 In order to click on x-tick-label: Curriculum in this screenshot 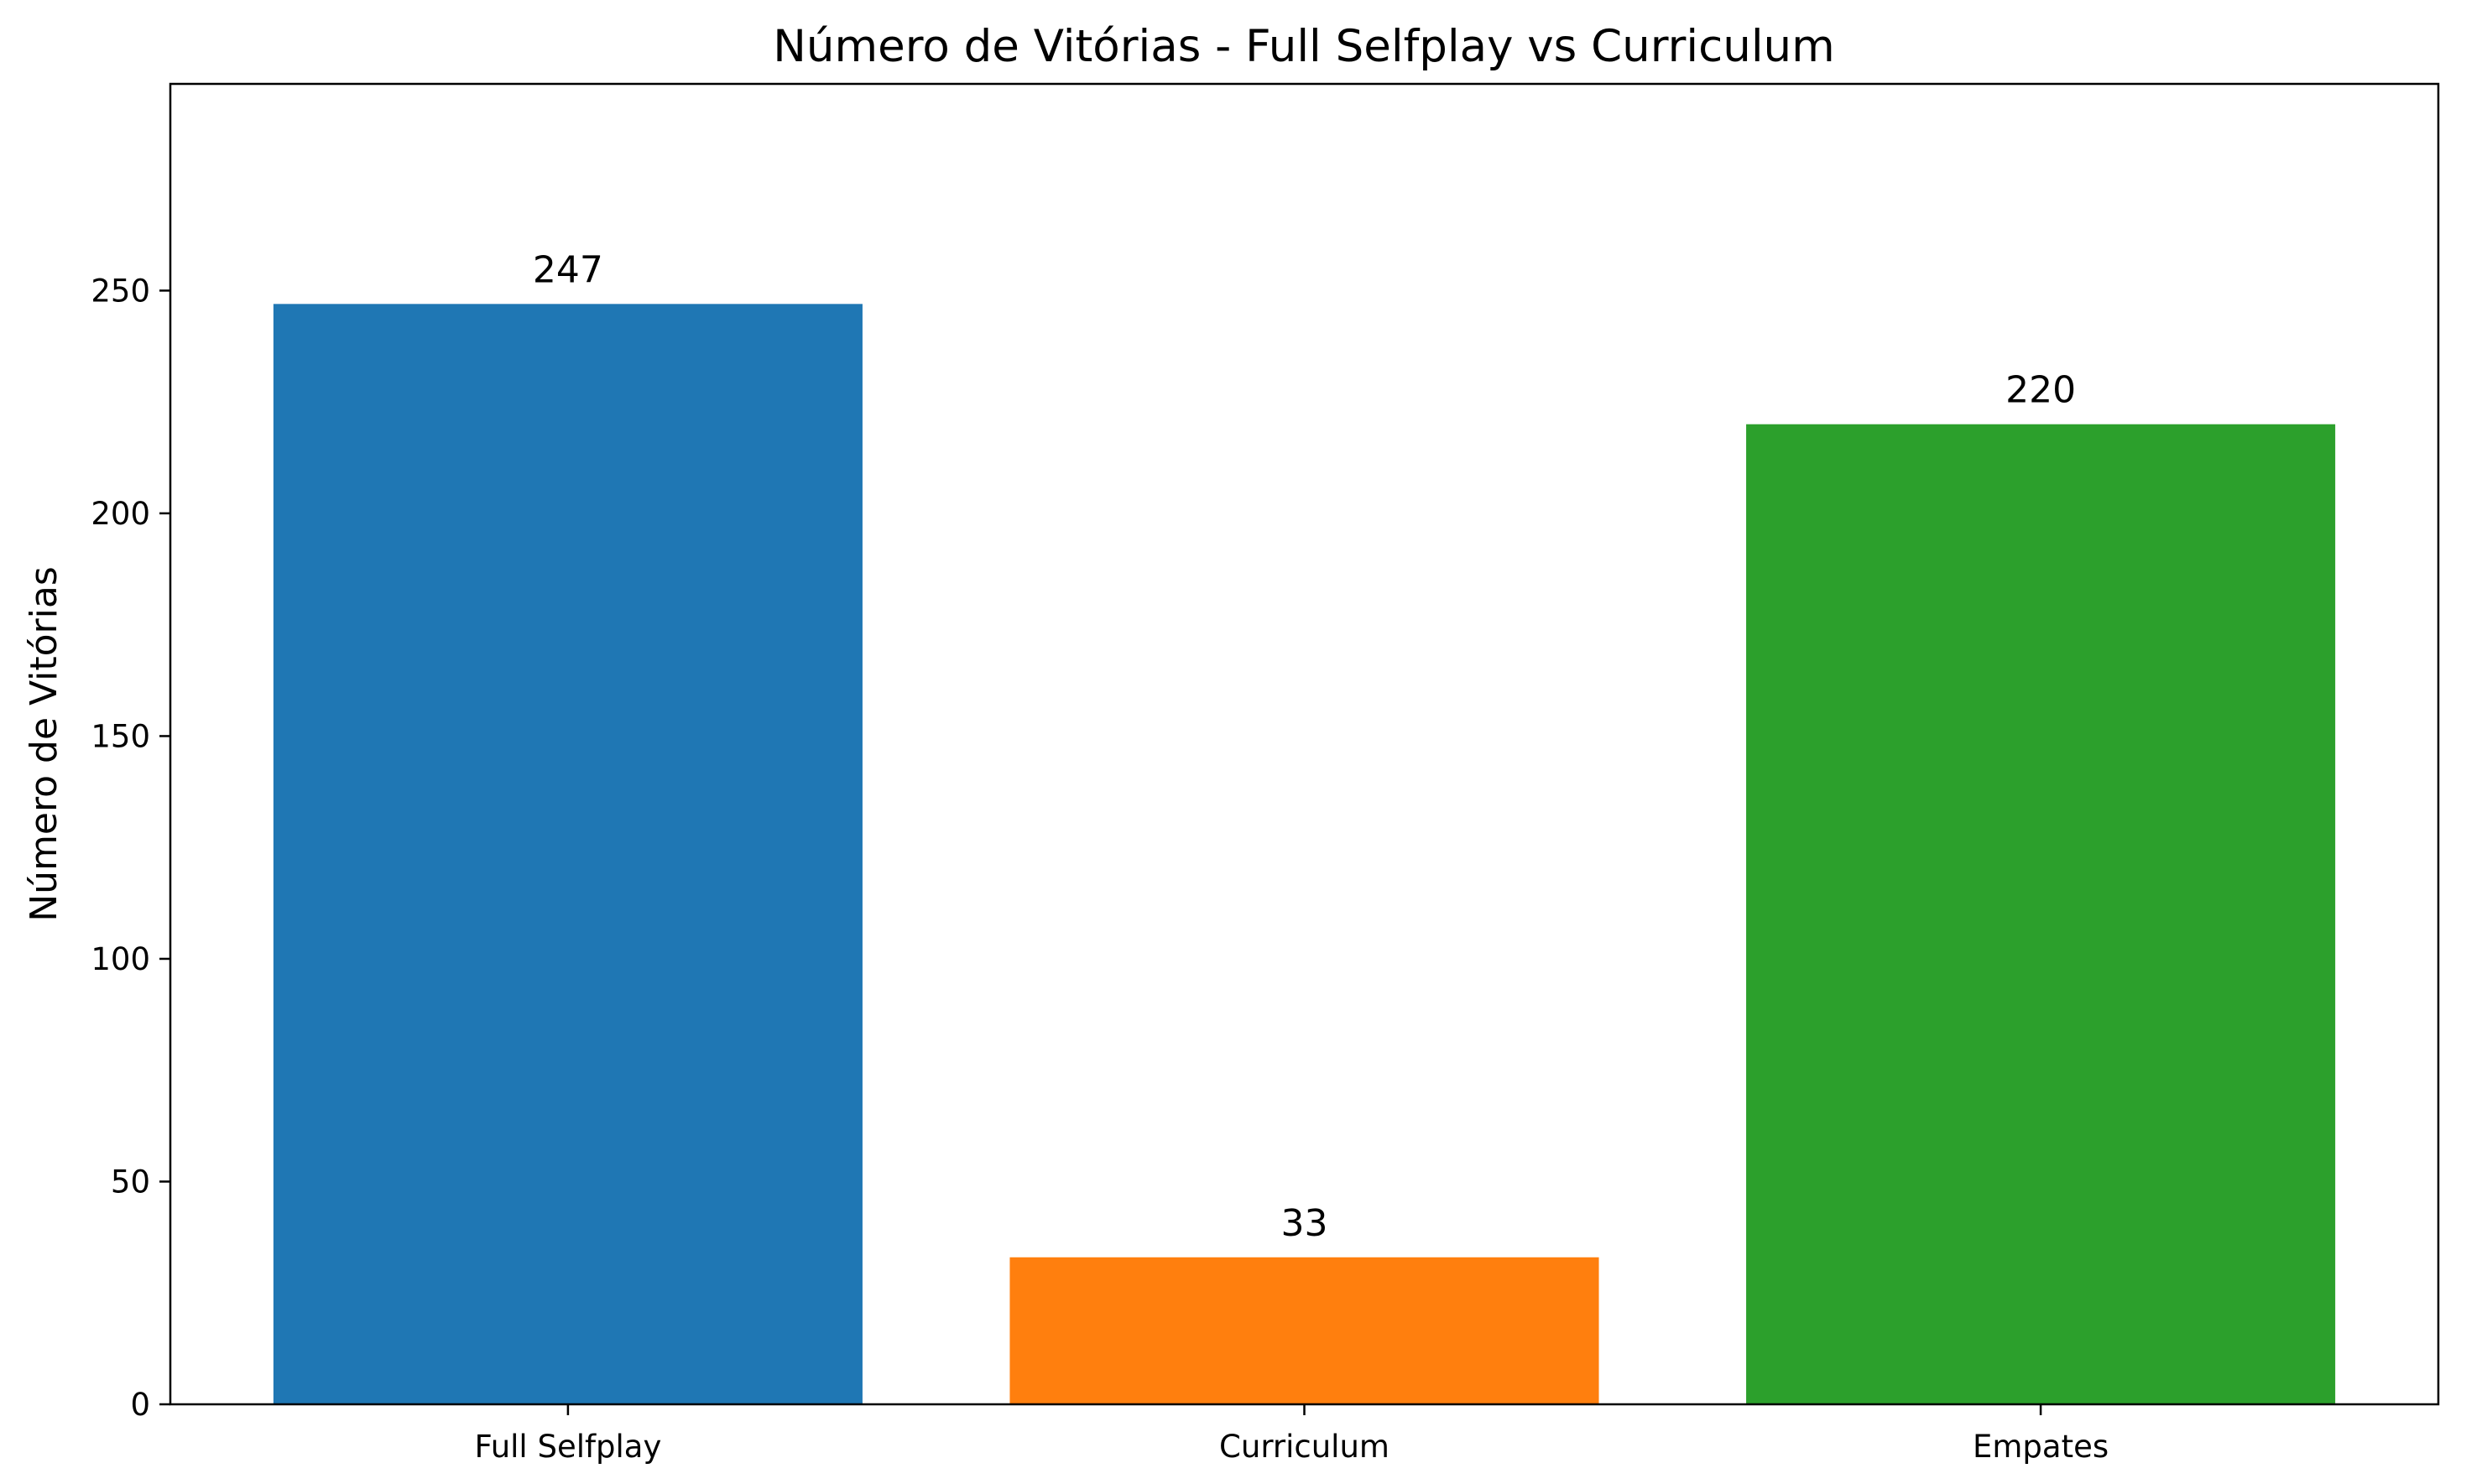, I will do `click(1304, 1447)`.